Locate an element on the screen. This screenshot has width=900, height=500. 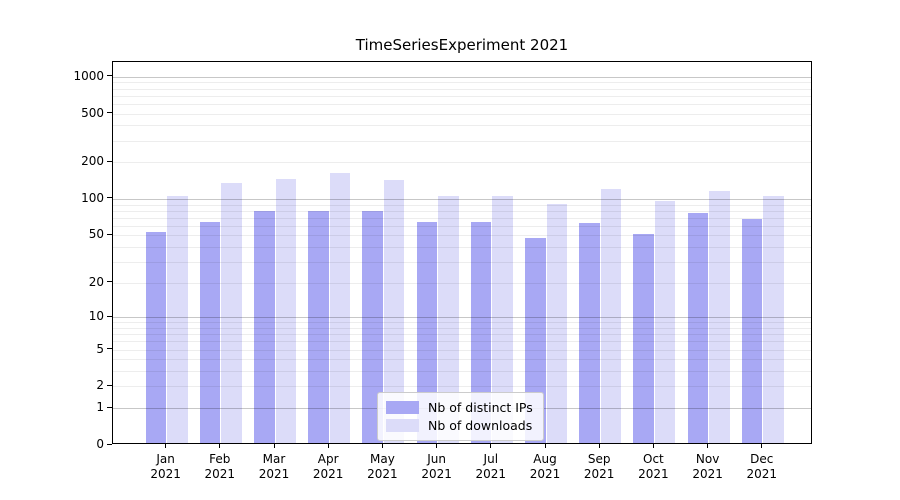
bar-downloads-feb is located at coordinates (231, 312).